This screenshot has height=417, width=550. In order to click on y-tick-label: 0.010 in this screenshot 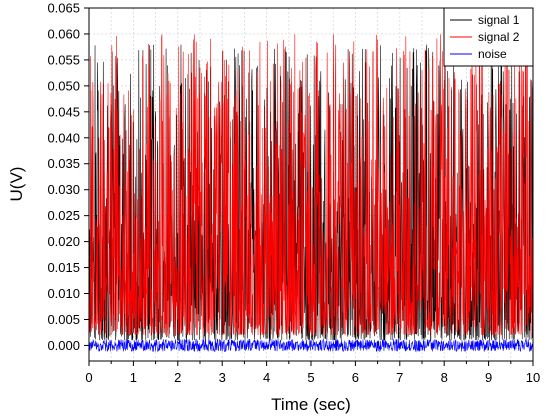, I will do `click(63, 293)`.